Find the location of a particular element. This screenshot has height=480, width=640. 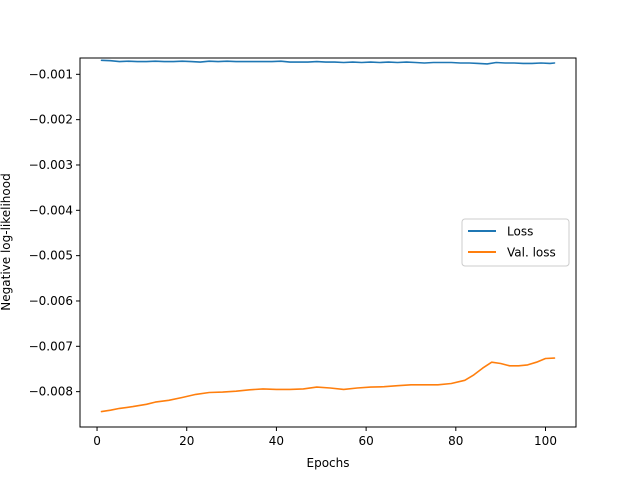

x-tick-label: 0 is located at coordinates (97, 441).